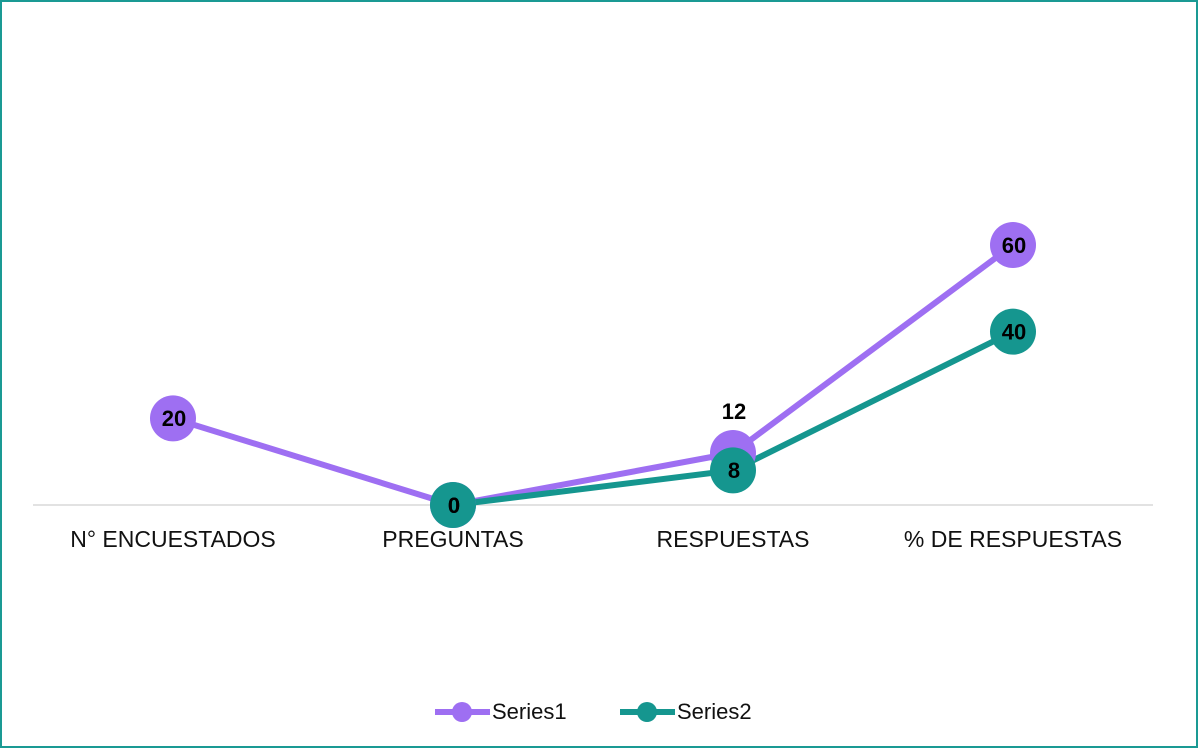 The width and height of the screenshot is (1198, 748). I want to click on data-label: 0, so click(454, 505).